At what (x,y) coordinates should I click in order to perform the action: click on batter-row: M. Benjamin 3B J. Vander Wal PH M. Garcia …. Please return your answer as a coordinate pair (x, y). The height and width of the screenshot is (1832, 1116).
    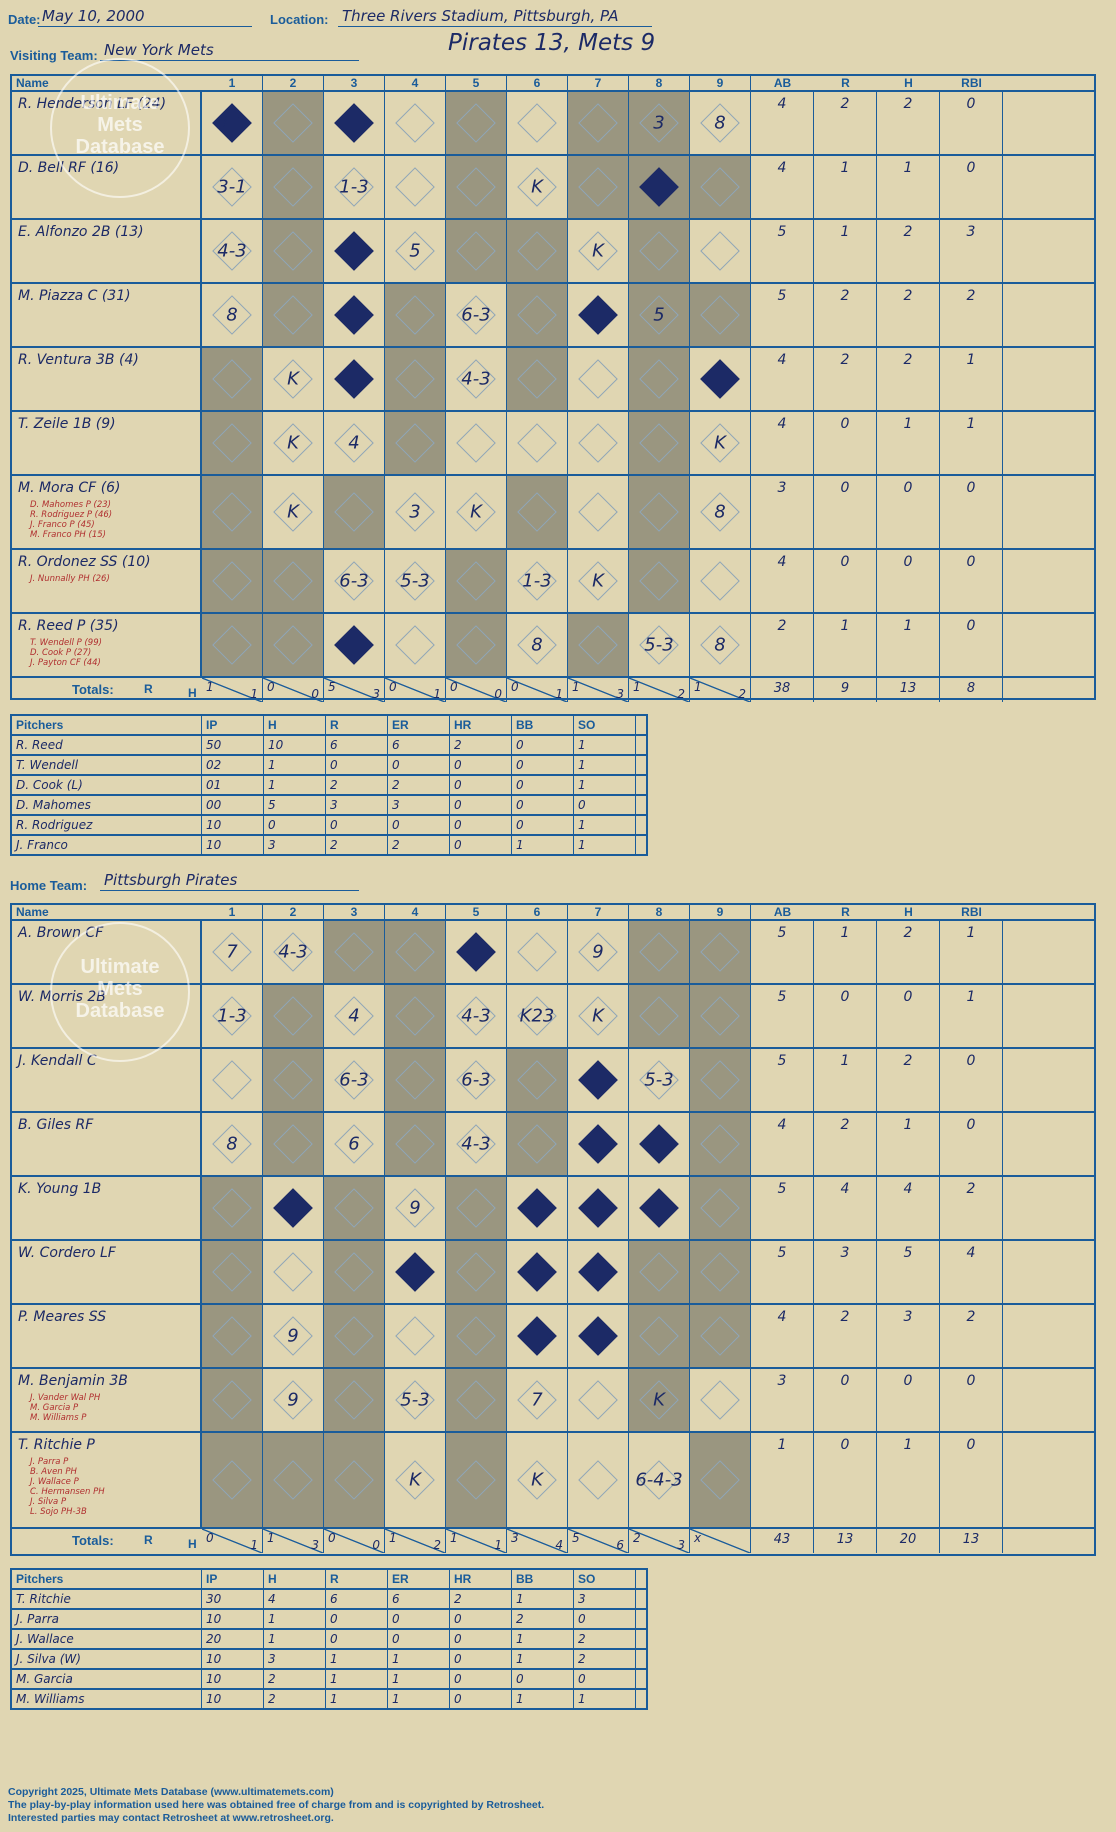
    Looking at the image, I should click on (553, 1401).